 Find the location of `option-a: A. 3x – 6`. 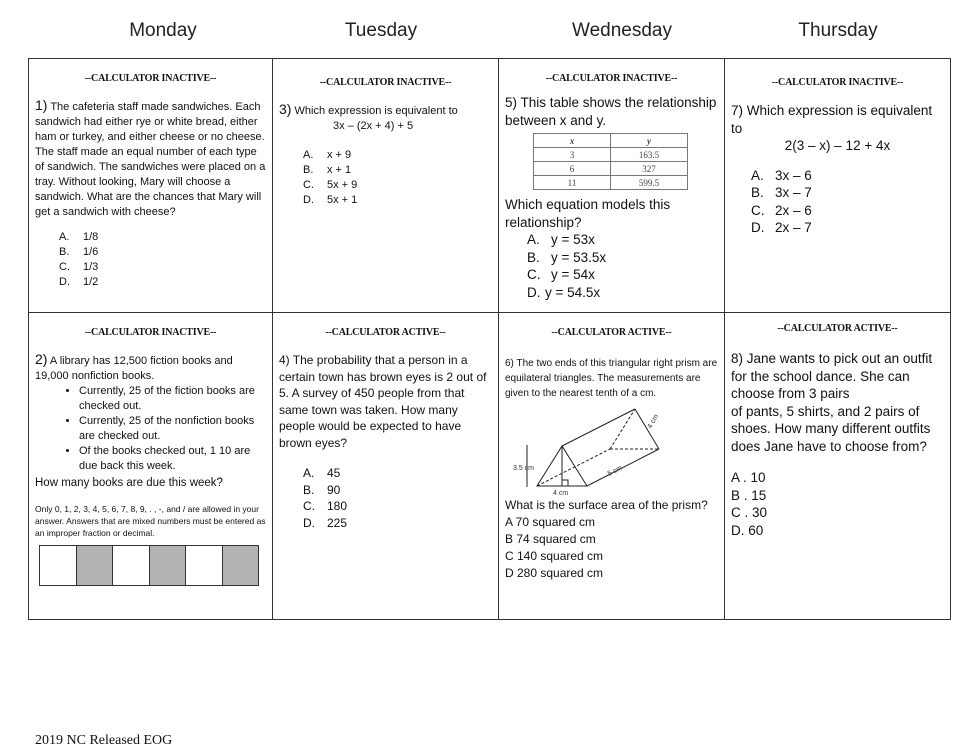

option-a: A. 3x – 6 is located at coordinates (781, 175).